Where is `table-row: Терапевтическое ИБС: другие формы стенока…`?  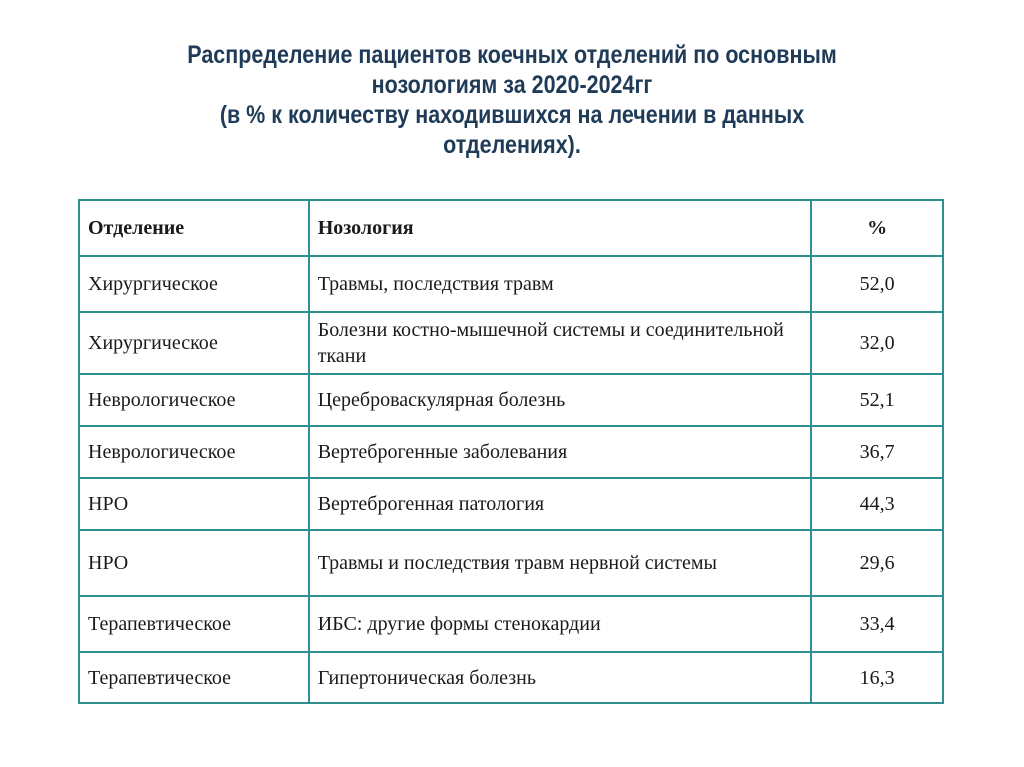
table-row: Терапевтическое ИБС: другие формы стенока… is located at coordinates (511, 624).